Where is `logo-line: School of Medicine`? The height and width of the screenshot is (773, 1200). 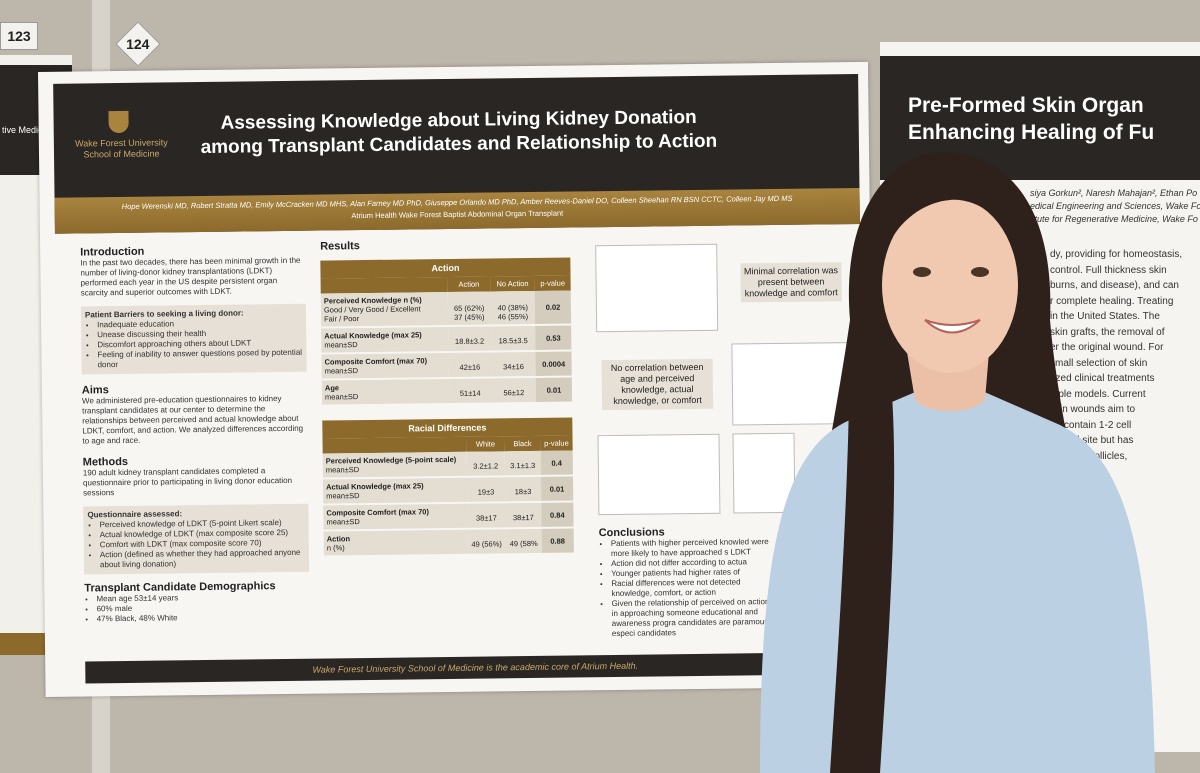
logo-line: School of Medicine is located at coordinates (121, 154).